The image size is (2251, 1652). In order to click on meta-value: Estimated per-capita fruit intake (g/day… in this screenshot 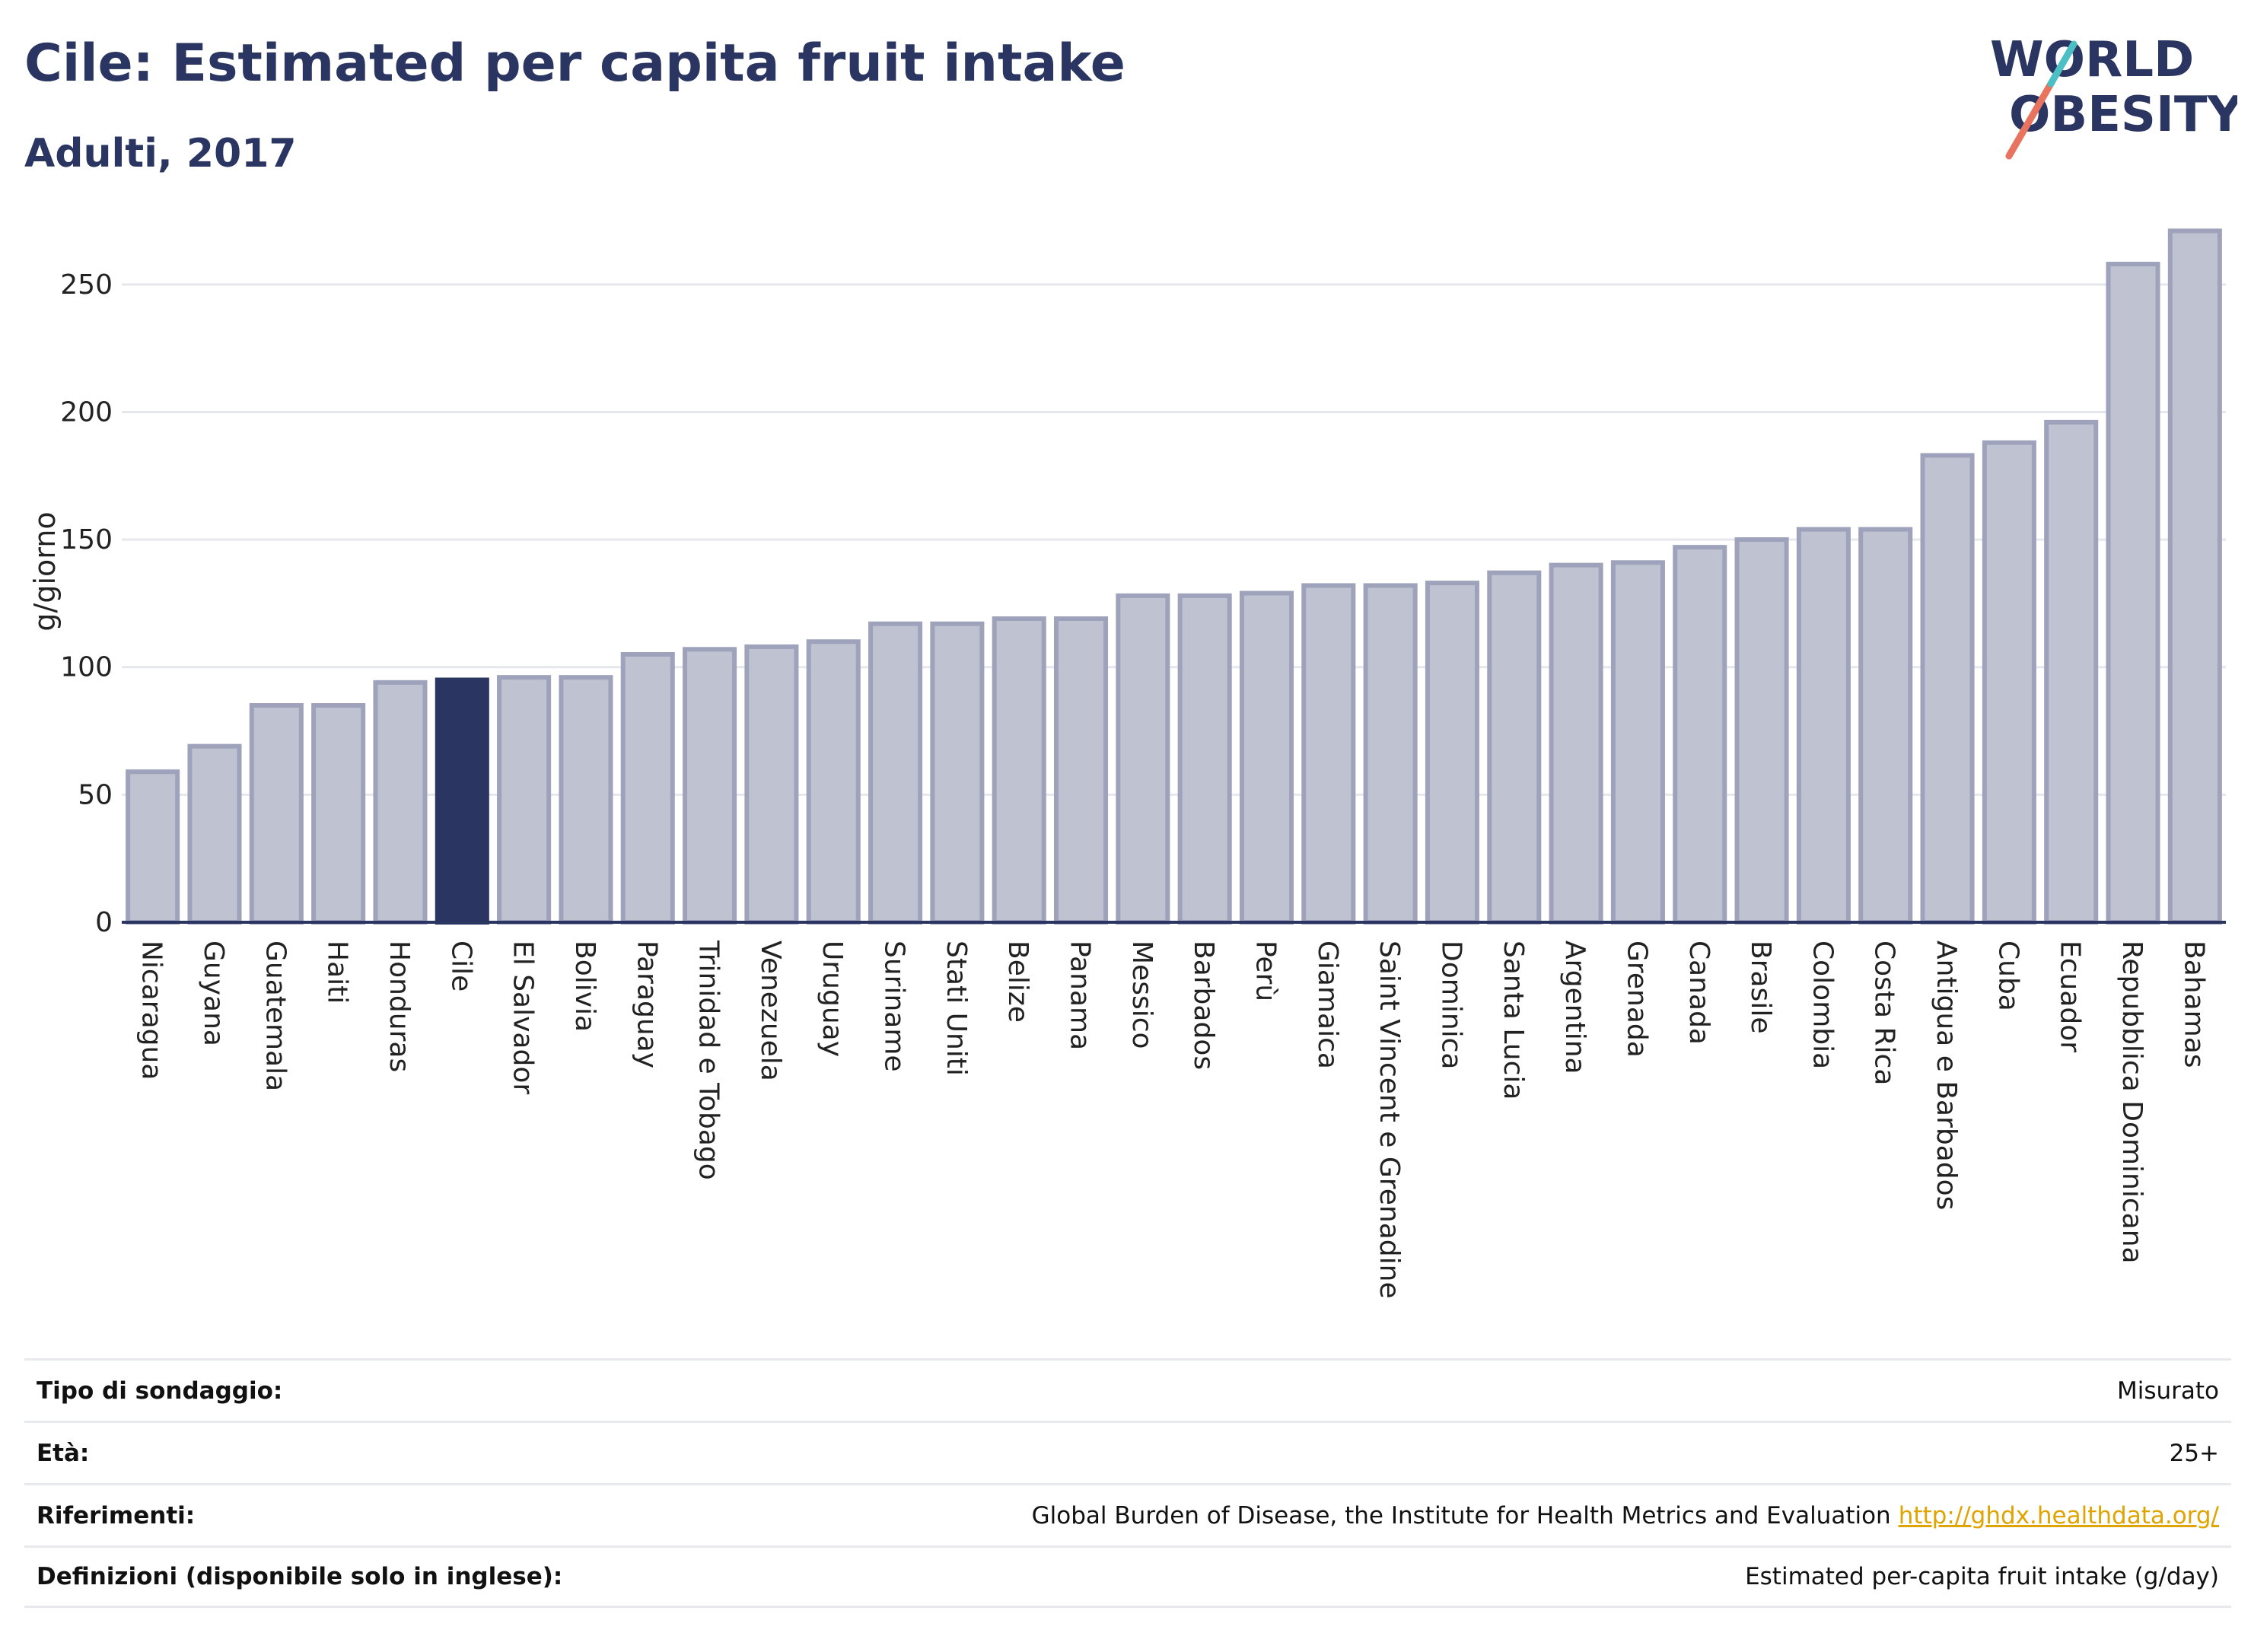, I will do `click(1982, 1576)`.